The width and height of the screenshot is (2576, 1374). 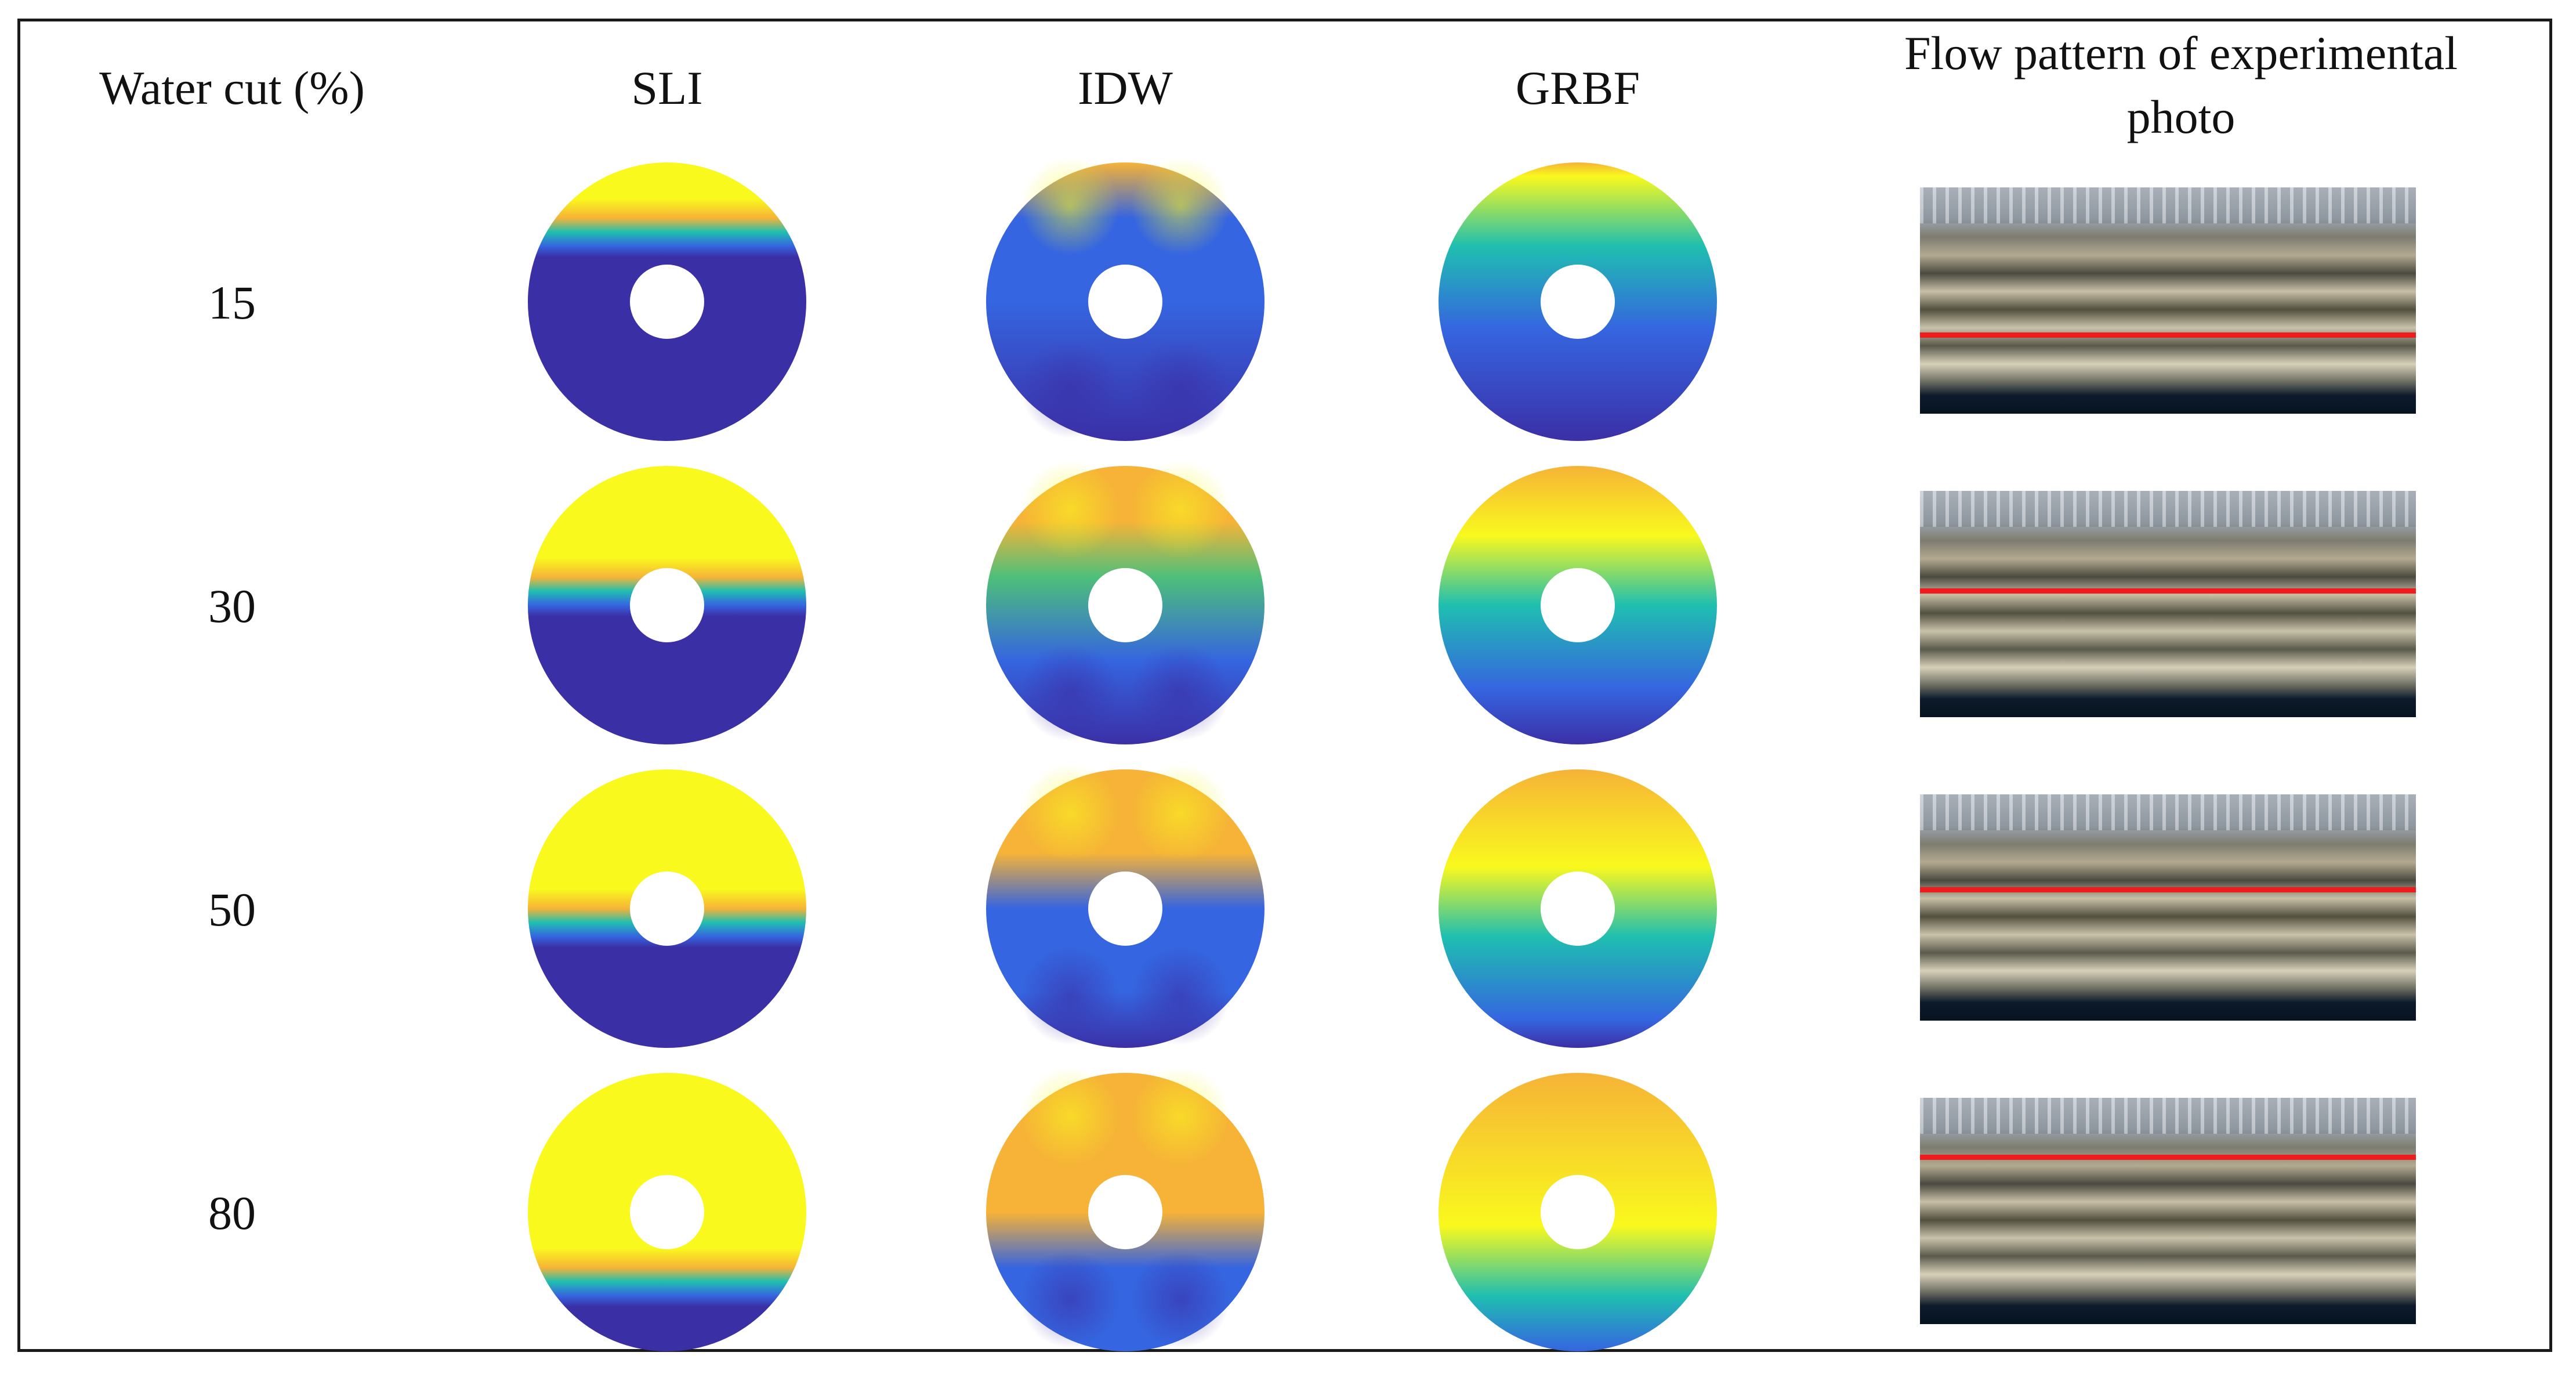 What do you see at coordinates (232, 606) in the screenshot?
I see `water-cut-value: 30` at bounding box center [232, 606].